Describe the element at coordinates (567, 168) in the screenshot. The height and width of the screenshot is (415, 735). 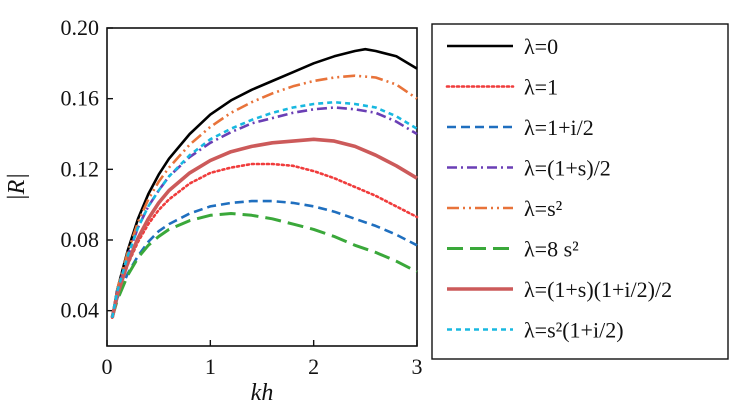
I see `legend-label: λ=(1+s)/2` at that location.